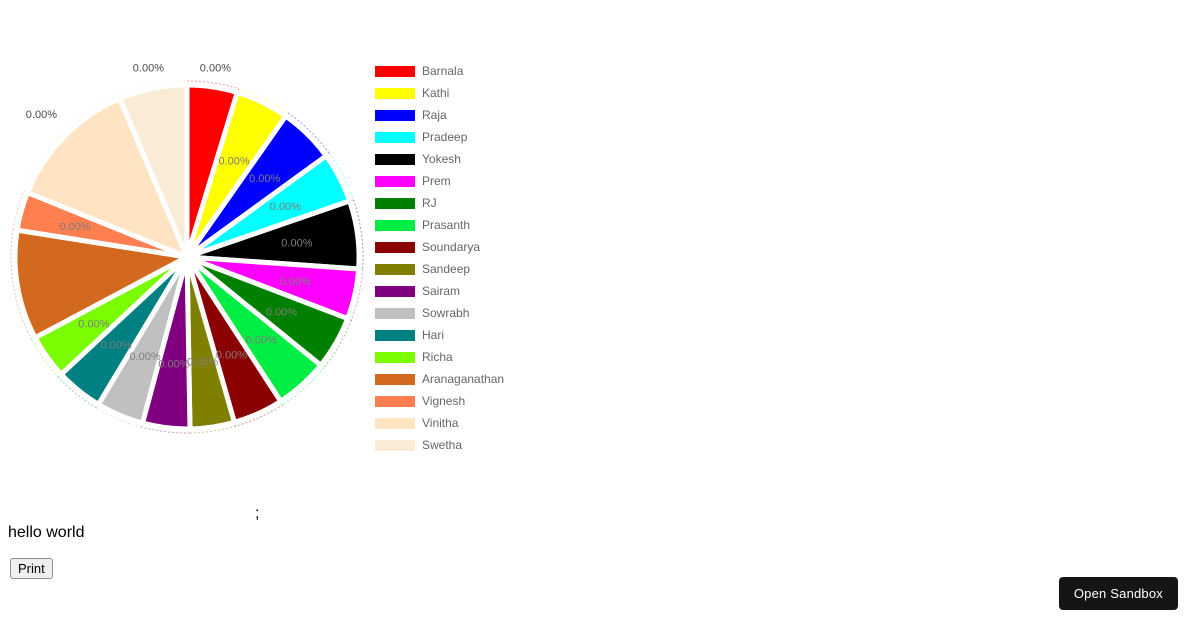 This screenshot has height=630, width=1200. What do you see at coordinates (444, 401) in the screenshot?
I see `legend-label: Vignesh` at bounding box center [444, 401].